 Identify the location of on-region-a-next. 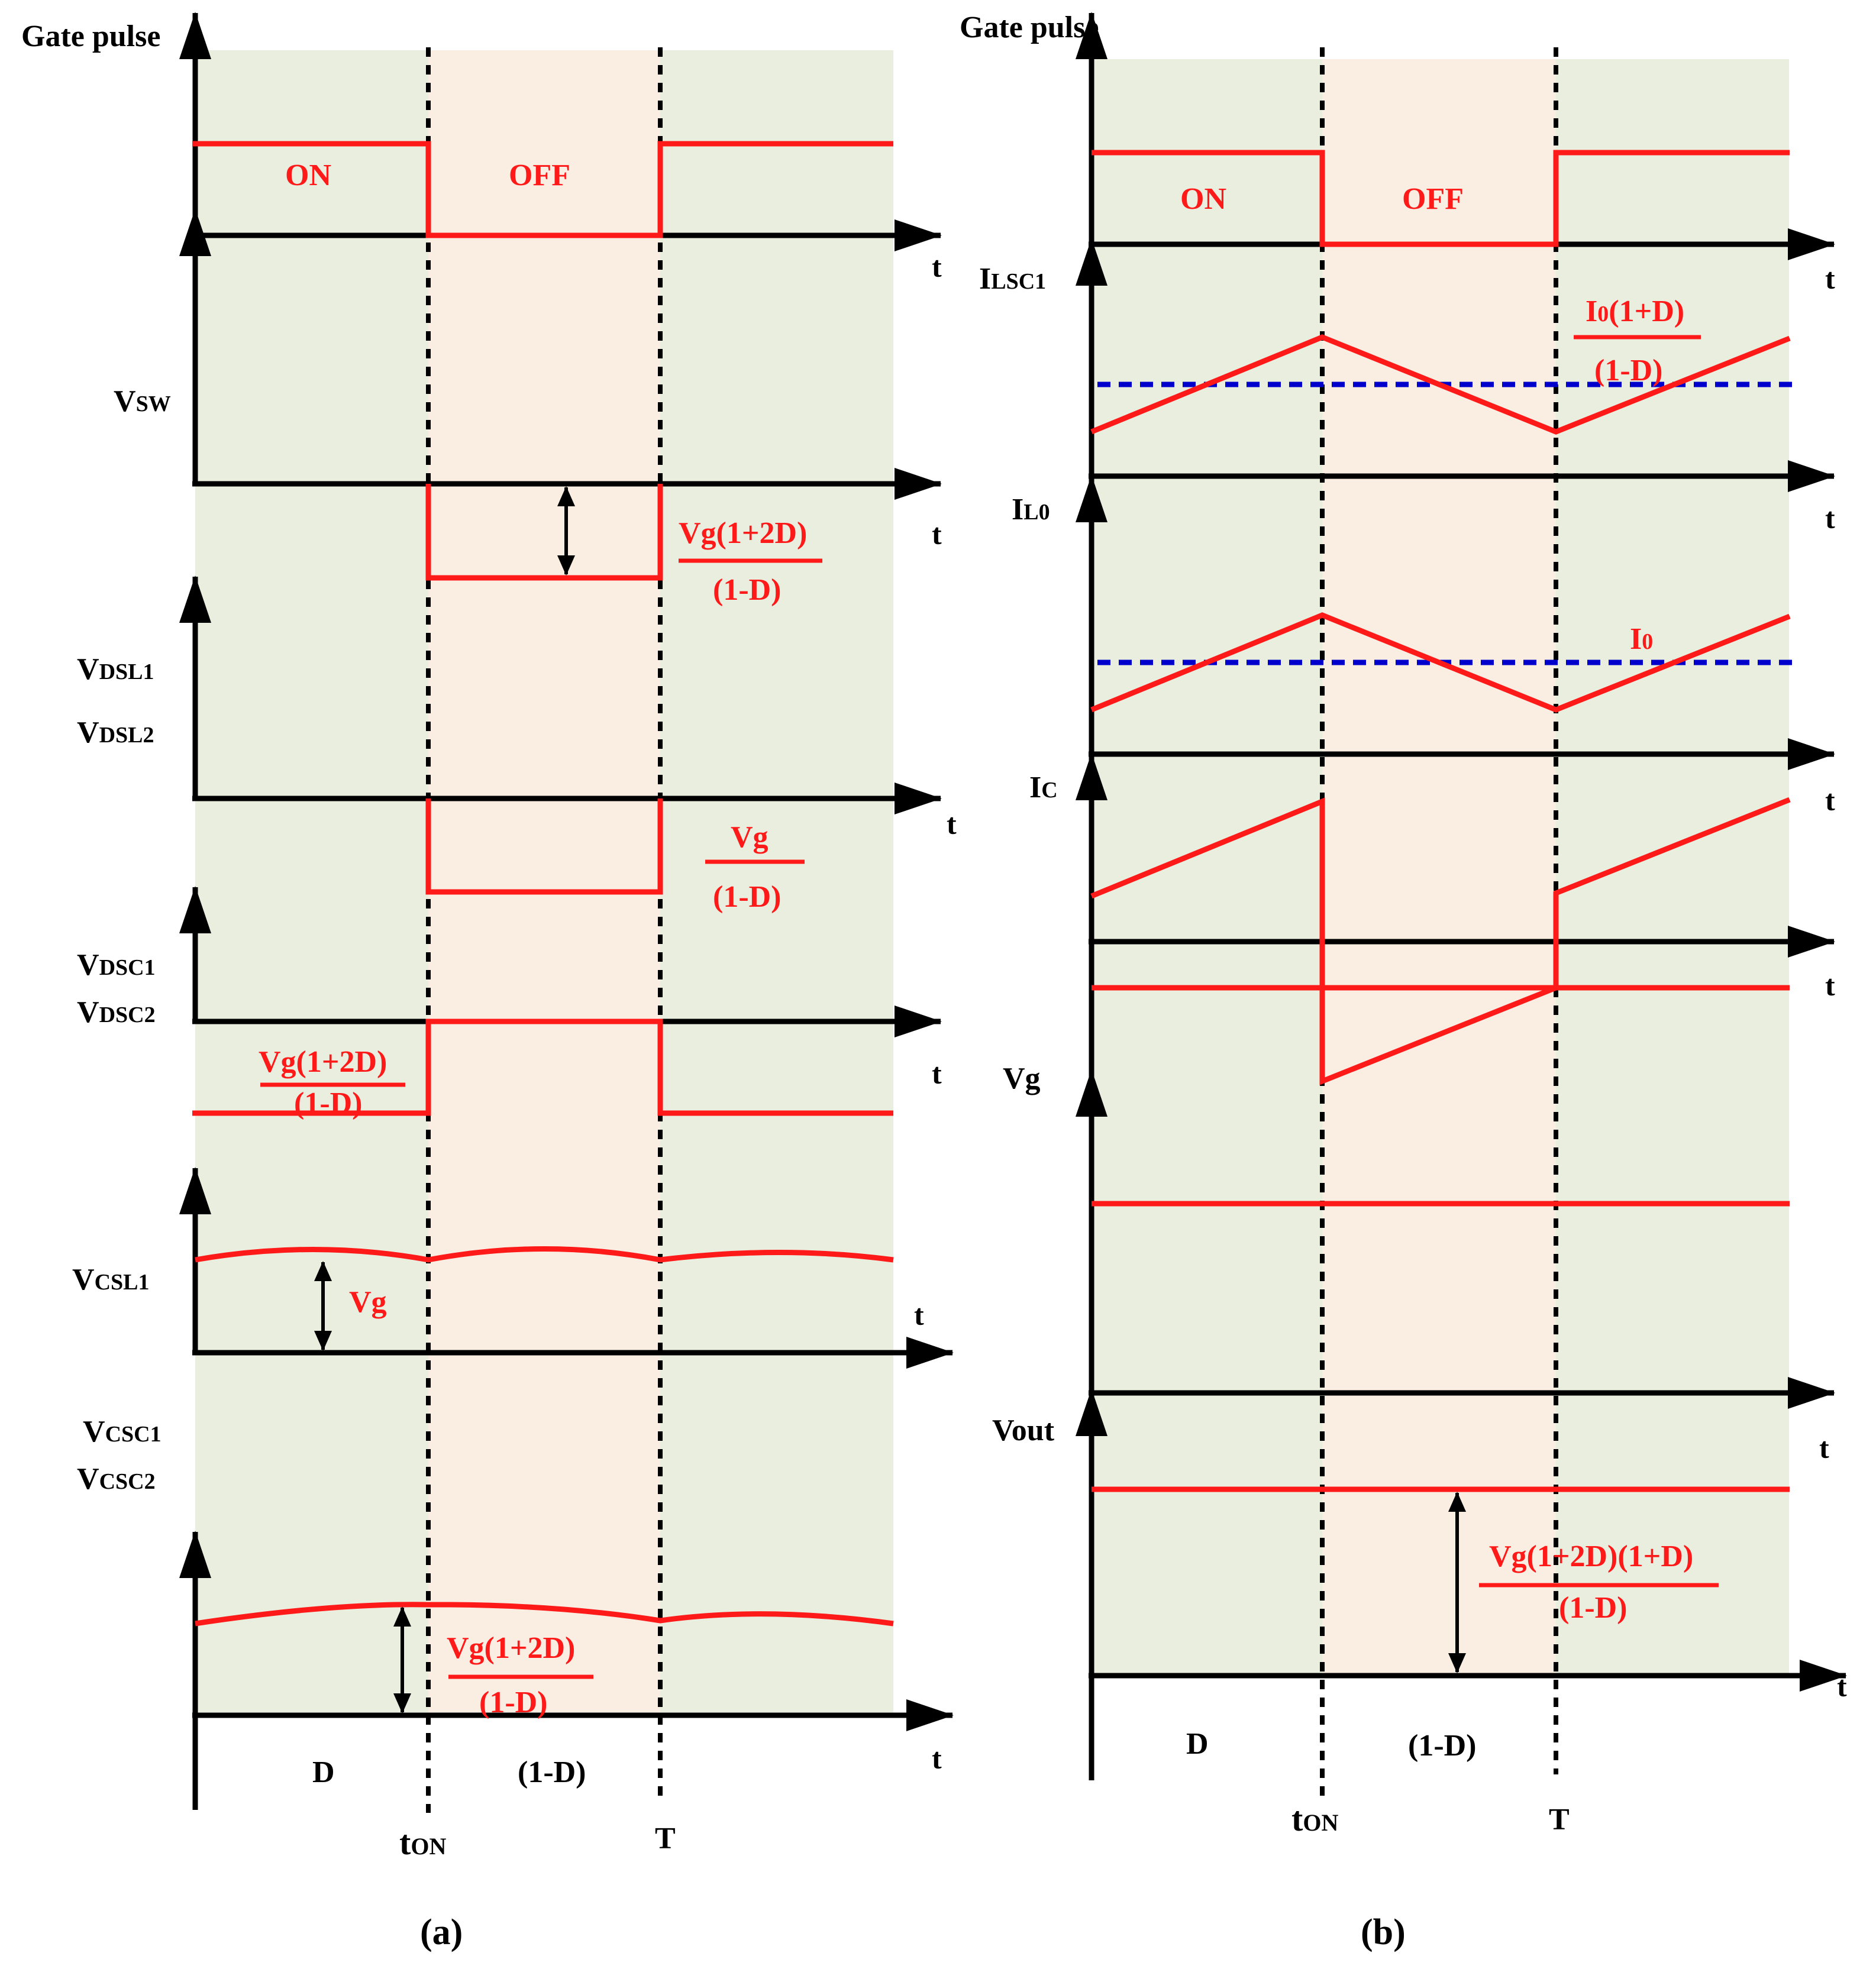
(777, 881).